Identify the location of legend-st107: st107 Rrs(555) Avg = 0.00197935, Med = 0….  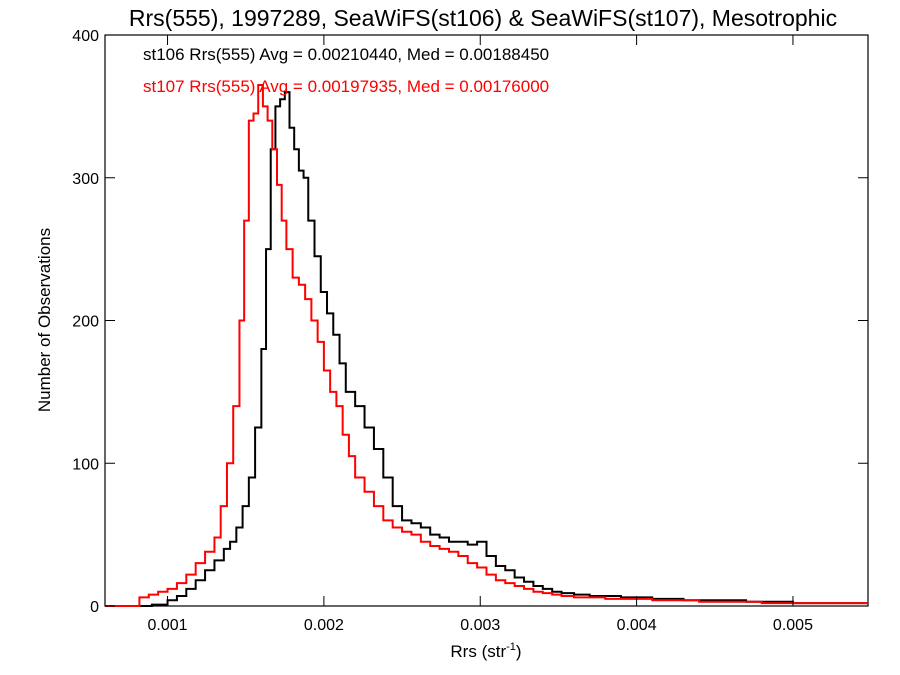
(346, 86).